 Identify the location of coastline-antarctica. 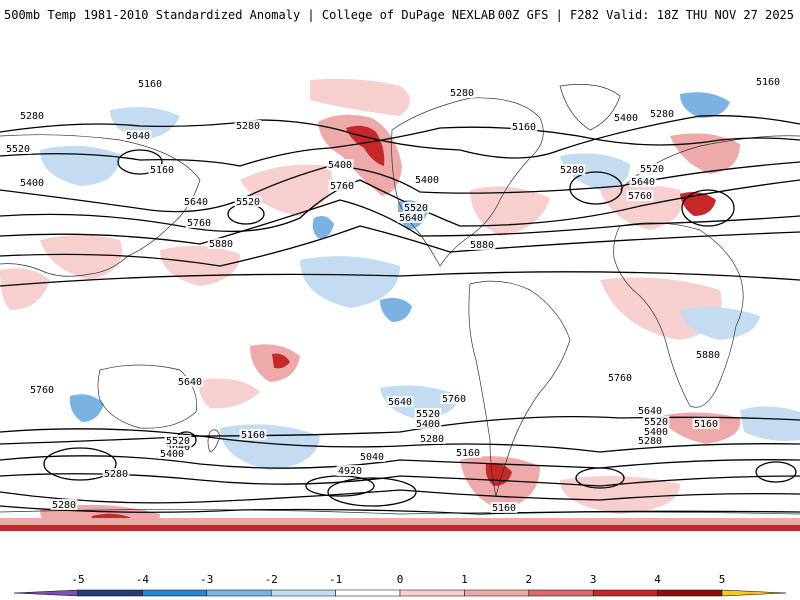
(400, 512).